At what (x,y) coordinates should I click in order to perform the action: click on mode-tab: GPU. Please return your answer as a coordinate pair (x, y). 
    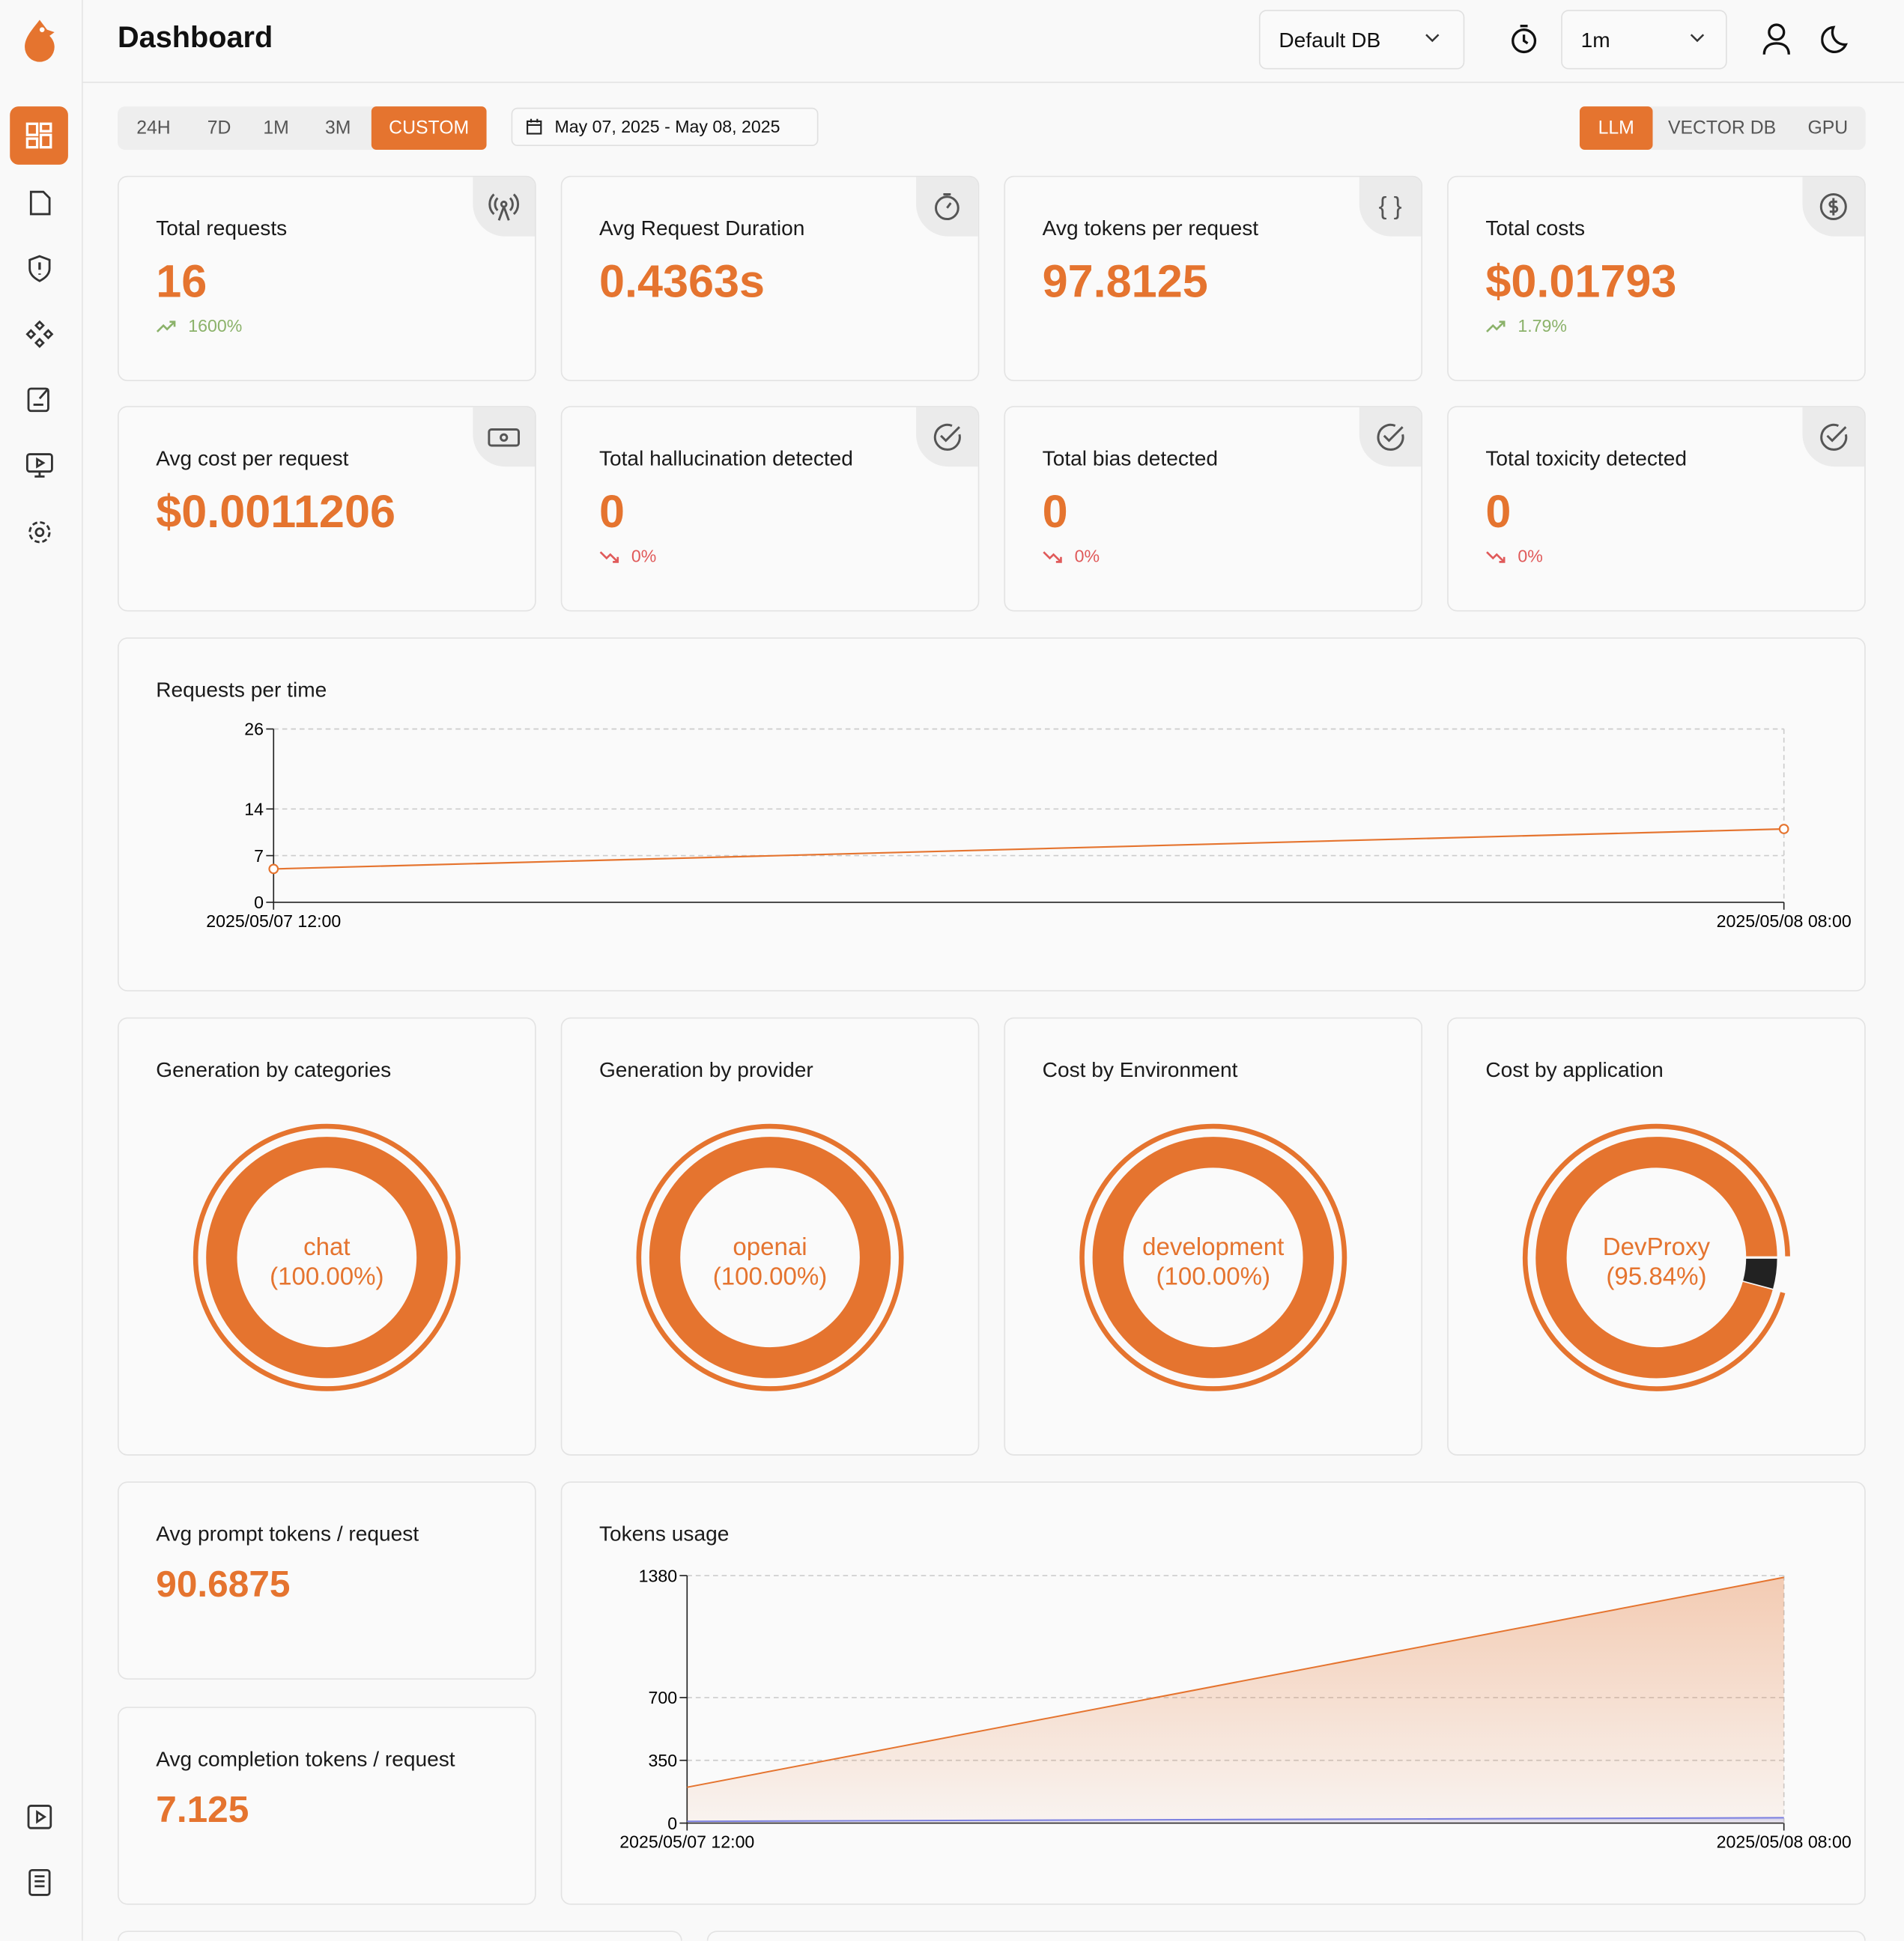
    Looking at the image, I should click on (1828, 128).